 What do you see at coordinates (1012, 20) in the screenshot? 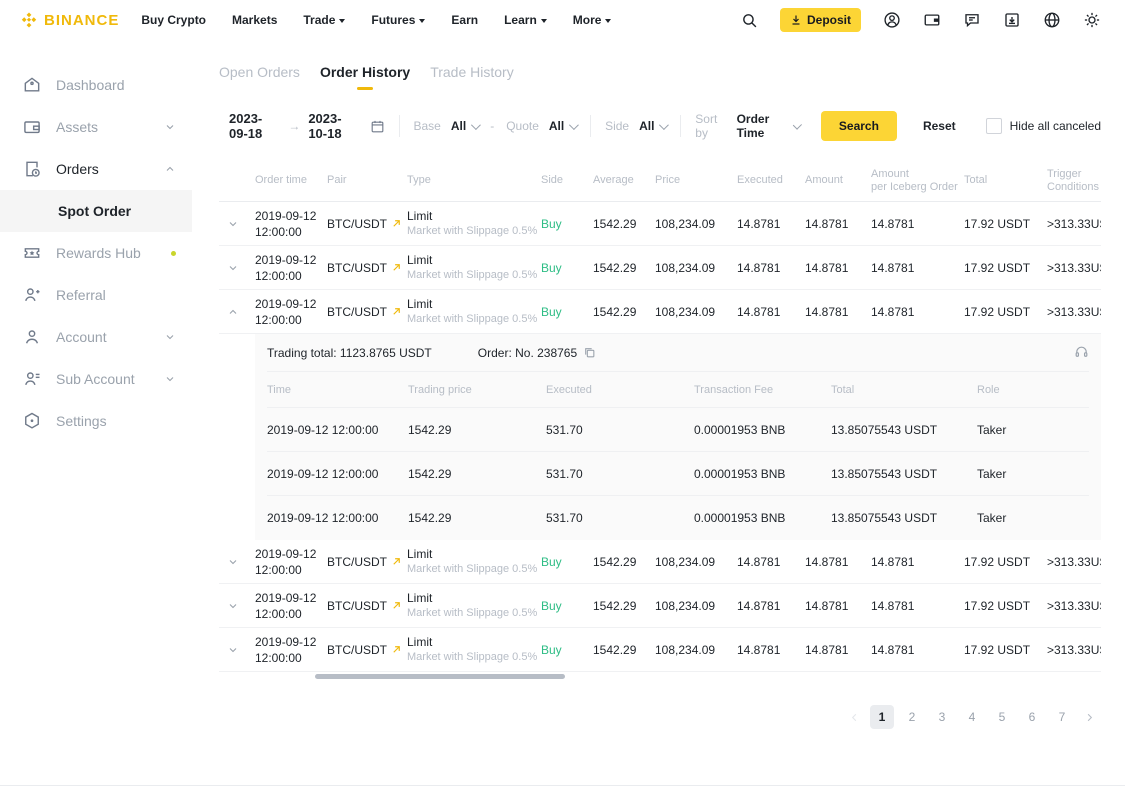
I see `download-icon` at bounding box center [1012, 20].